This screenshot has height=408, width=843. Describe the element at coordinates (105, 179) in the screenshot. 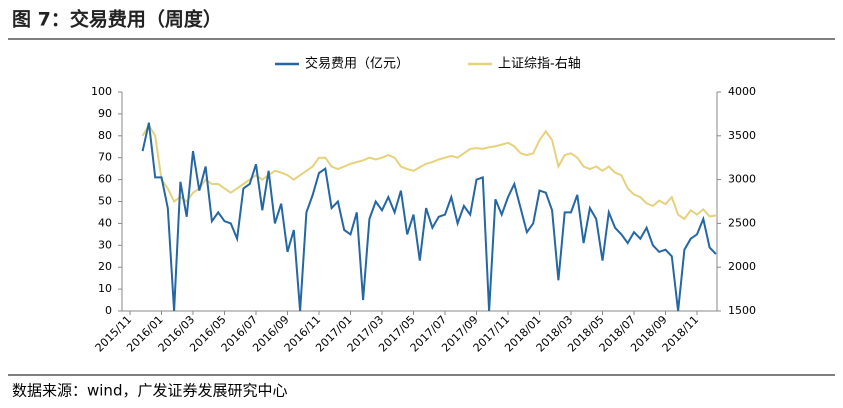

I see `y-tick-label: 60` at that location.